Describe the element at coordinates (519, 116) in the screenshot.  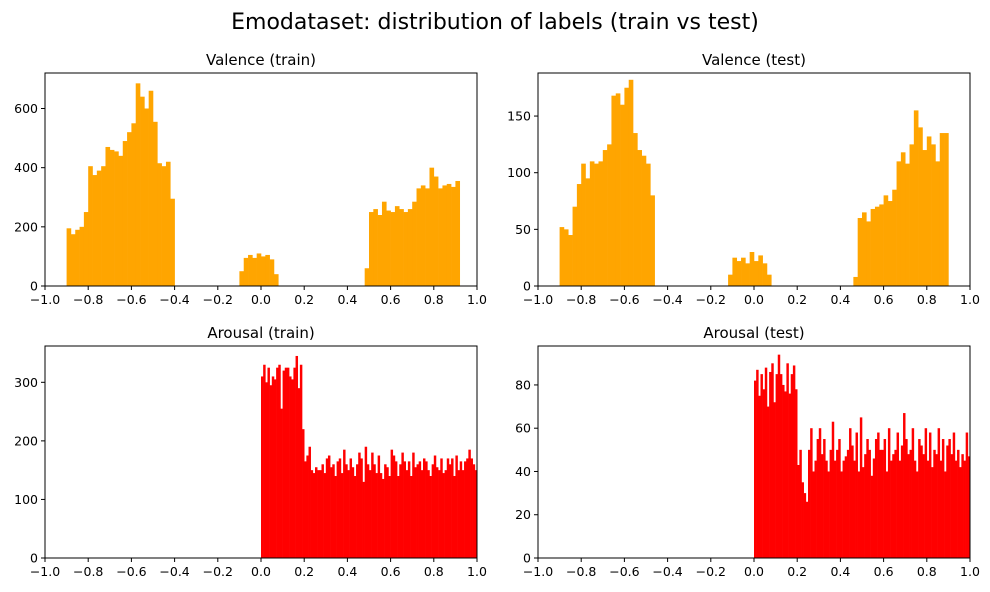
I see `y-tick-label: 150` at that location.